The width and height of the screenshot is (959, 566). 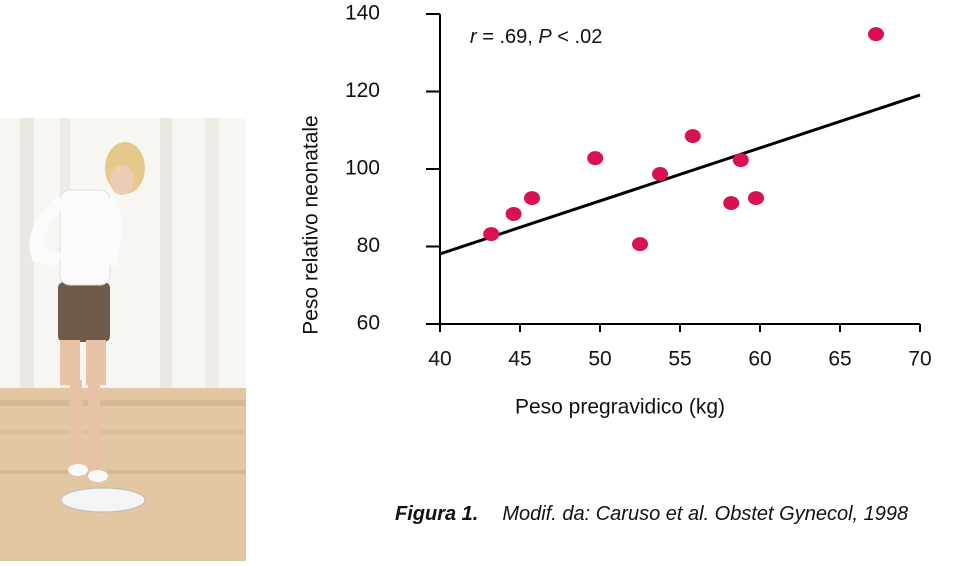 What do you see at coordinates (508, 37) in the screenshot?
I see `annotation-part: = .69,` at bounding box center [508, 37].